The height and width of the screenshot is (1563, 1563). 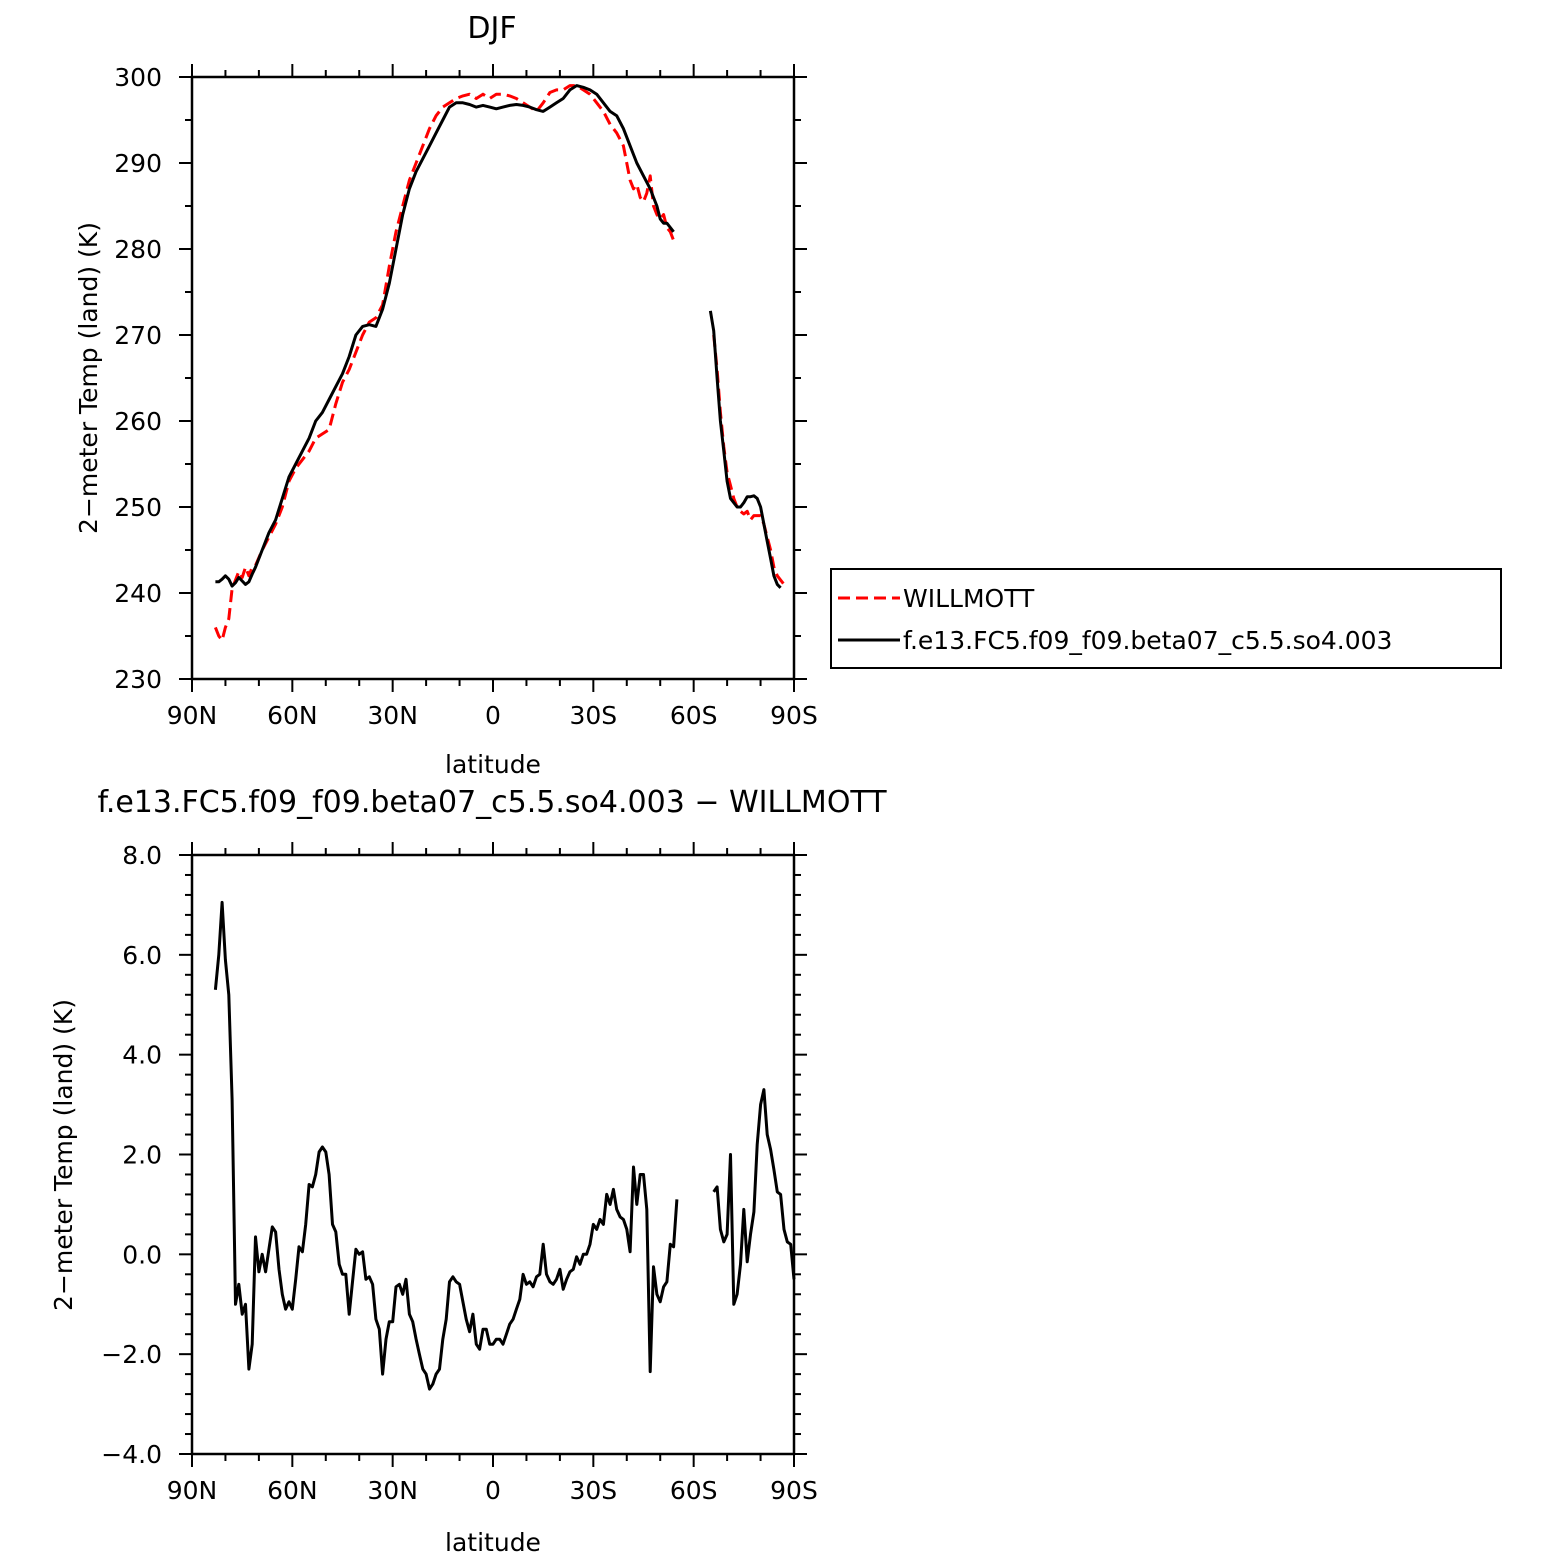 I want to click on bottom-series, so click(x=504, y=1145).